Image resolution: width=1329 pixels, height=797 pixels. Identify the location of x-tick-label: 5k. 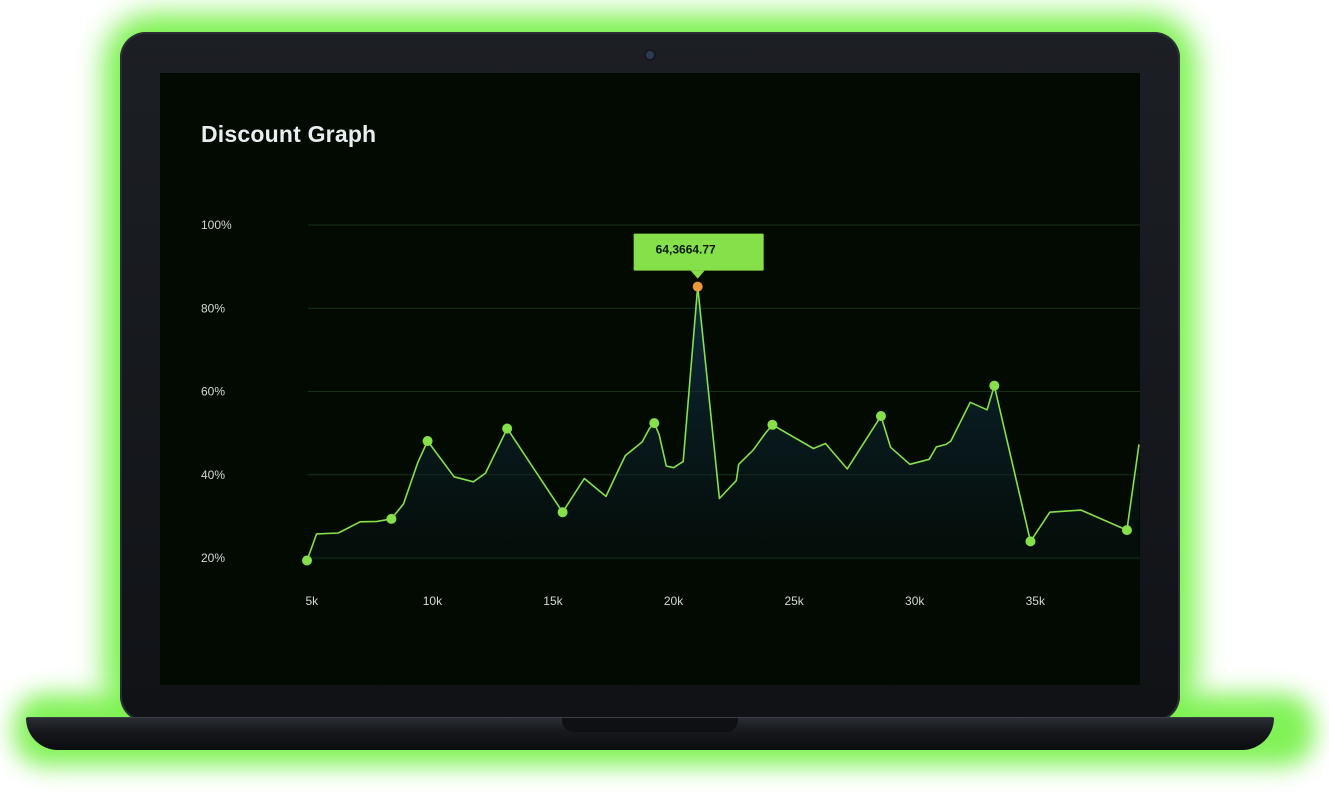
(312, 601).